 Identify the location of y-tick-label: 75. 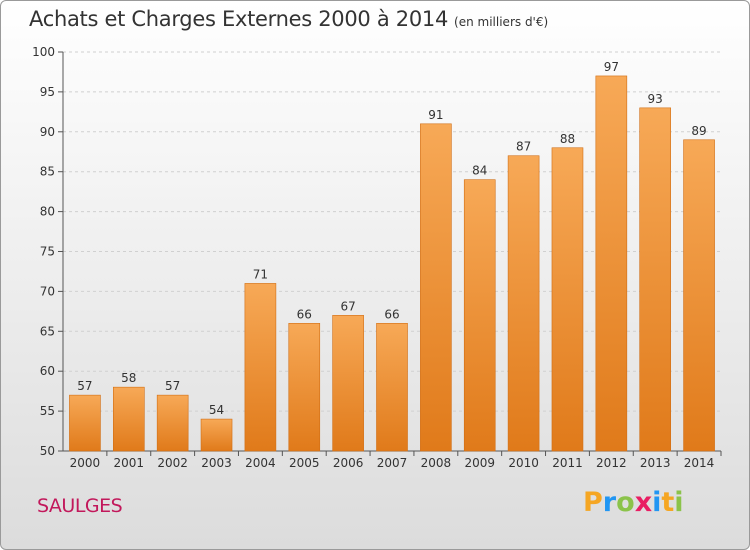
(47, 252).